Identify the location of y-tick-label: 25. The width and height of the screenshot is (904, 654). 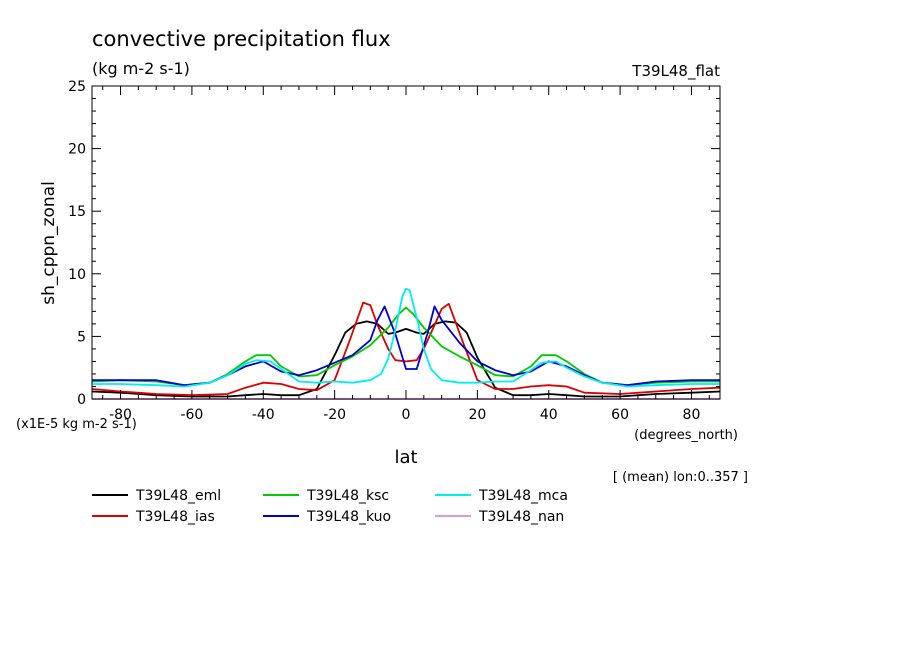
(77, 87).